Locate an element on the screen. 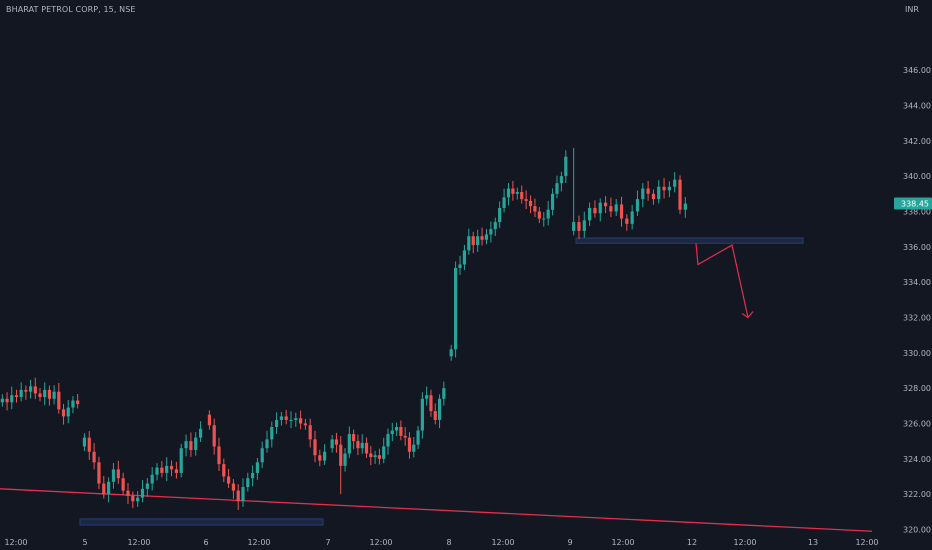 The height and width of the screenshot is (550, 932). support-zone-low is located at coordinates (201, 522).